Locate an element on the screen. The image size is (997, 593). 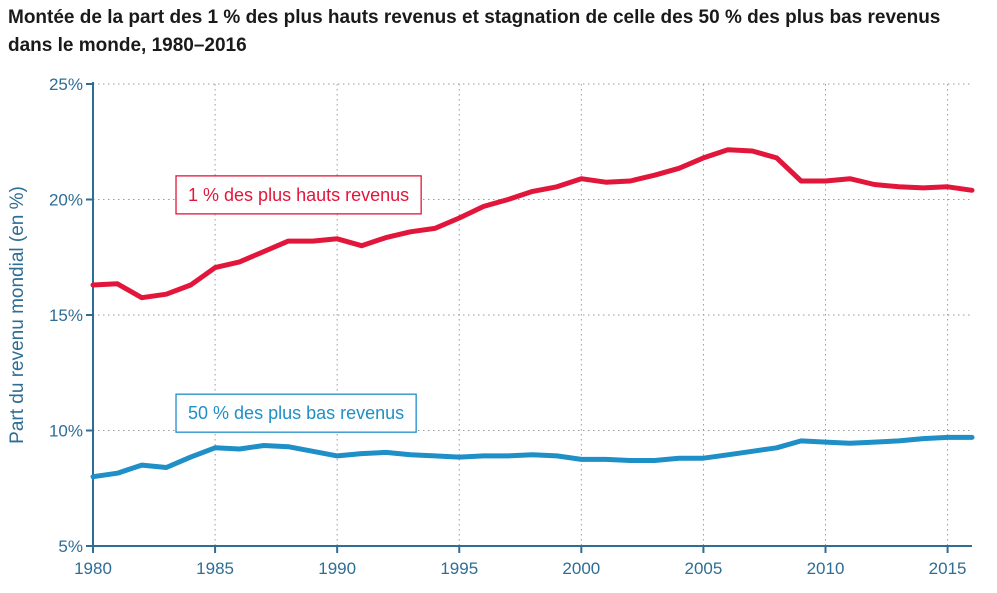
y-tick-label: 25% is located at coordinates (66, 84).